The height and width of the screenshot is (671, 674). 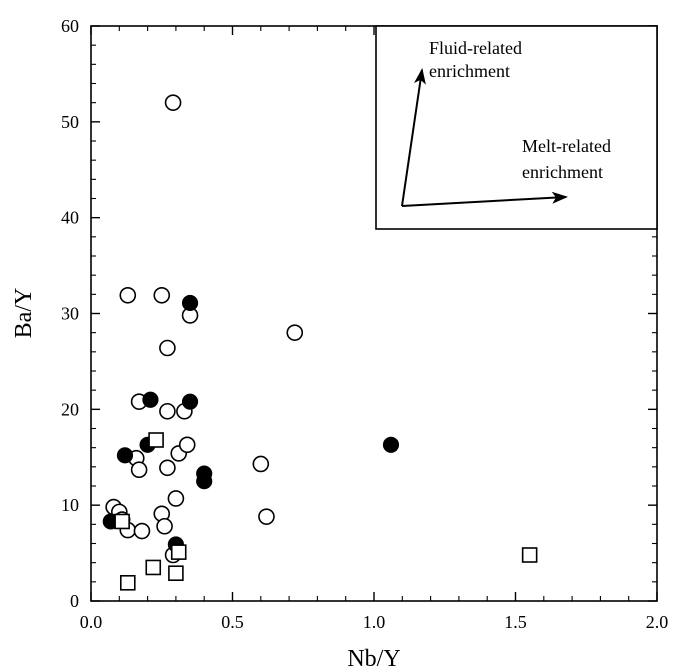 I want to click on x-axis-title: Nb/Y, so click(x=373, y=658).